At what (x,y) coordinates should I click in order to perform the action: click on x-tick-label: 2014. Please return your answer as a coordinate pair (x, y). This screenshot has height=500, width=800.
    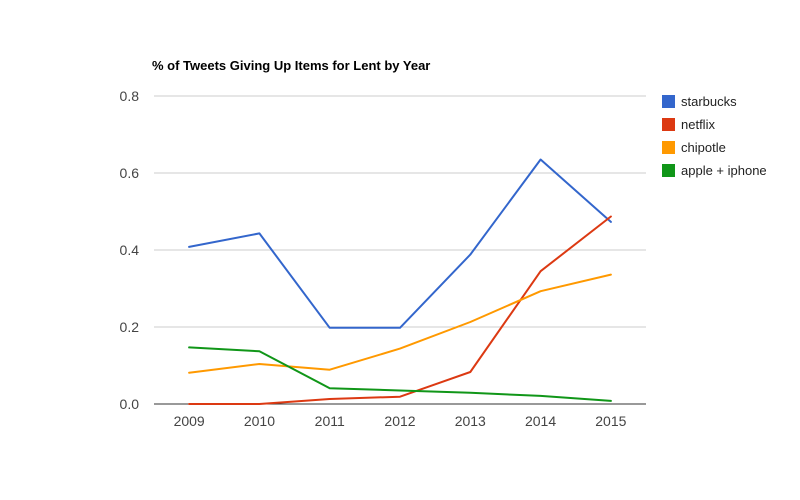
    Looking at the image, I should click on (540, 421).